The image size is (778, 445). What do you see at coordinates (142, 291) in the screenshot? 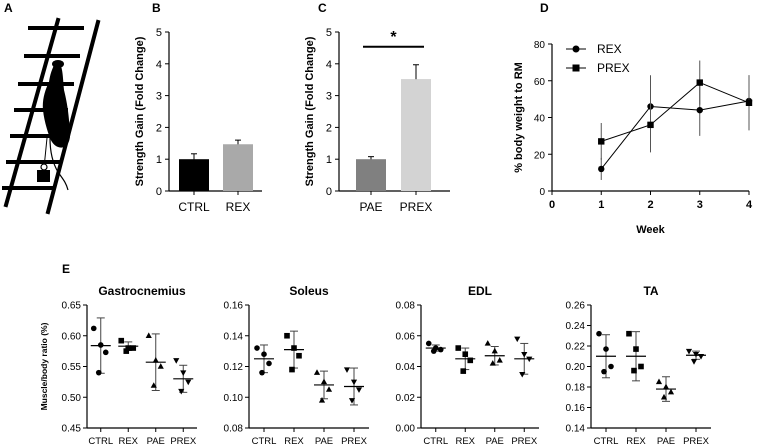
I see `chart-title: Gastrocnemius` at bounding box center [142, 291].